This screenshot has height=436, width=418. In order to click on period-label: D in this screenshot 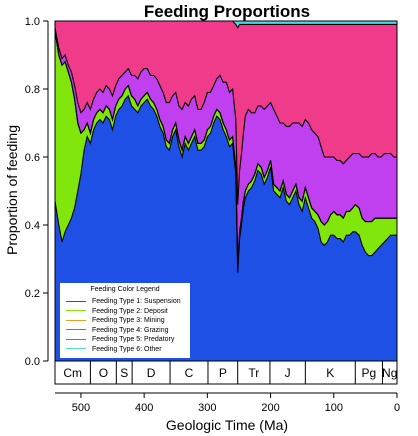, I will do `click(151, 373)`.